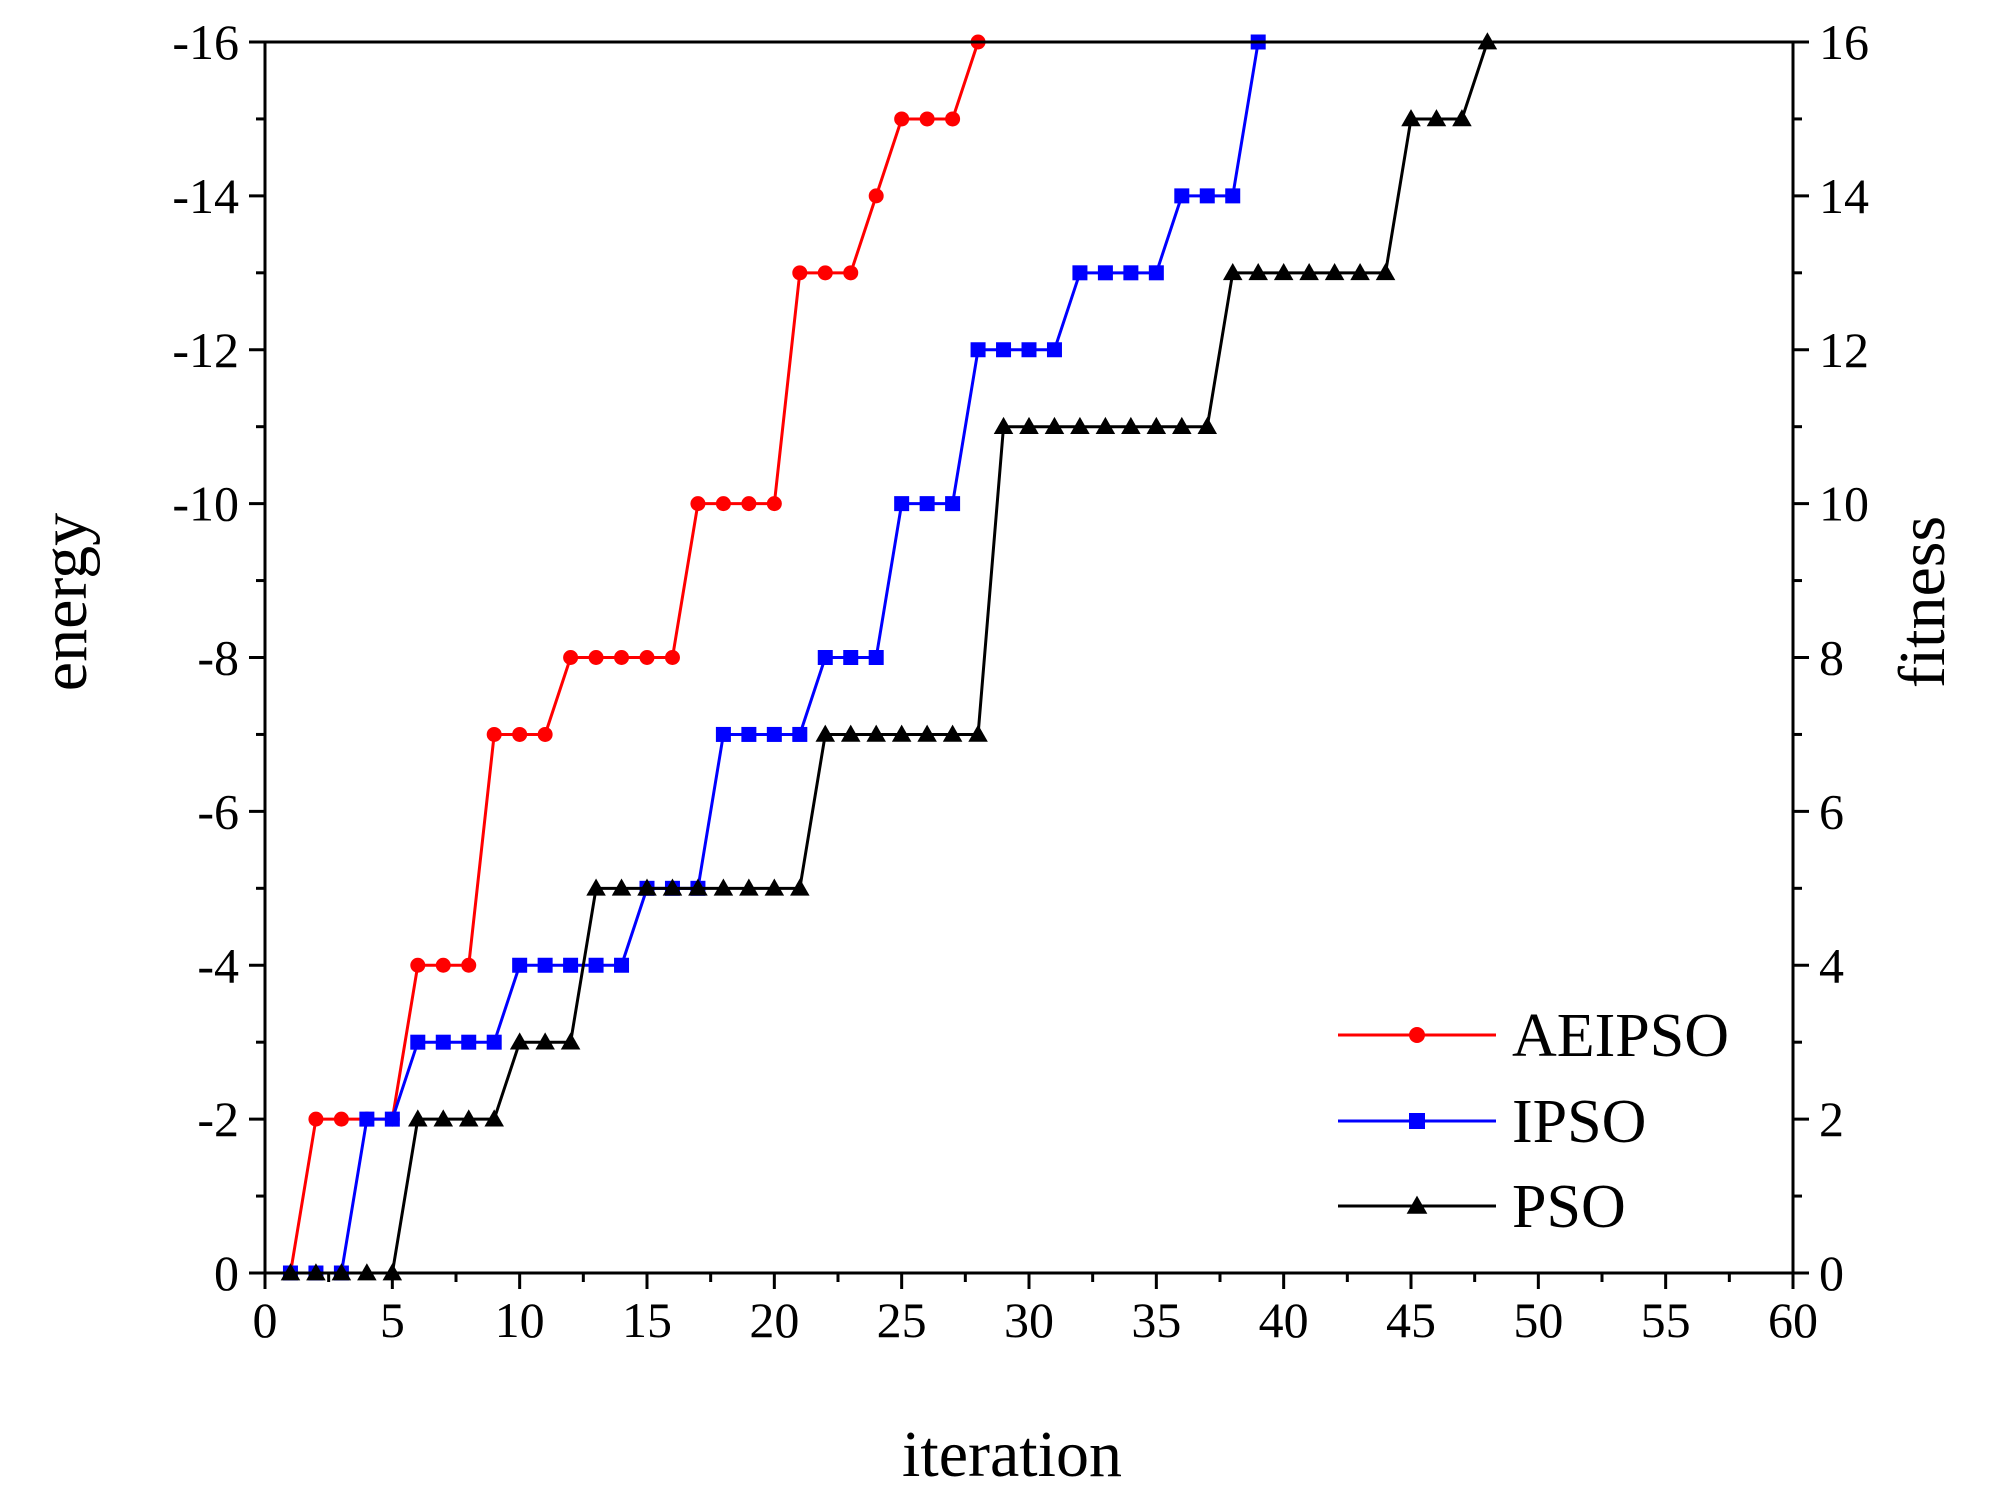 The image size is (2000, 1493). I want to click on x-tick-label: 0, so click(265, 1320).